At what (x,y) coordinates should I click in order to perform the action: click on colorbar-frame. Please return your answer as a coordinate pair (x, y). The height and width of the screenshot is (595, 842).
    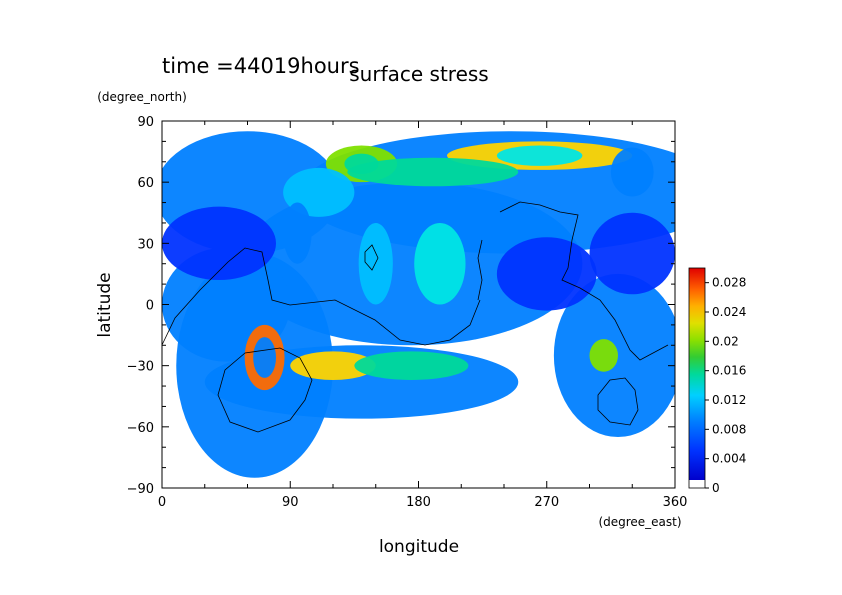
    Looking at the image, I should click on (697, 378).